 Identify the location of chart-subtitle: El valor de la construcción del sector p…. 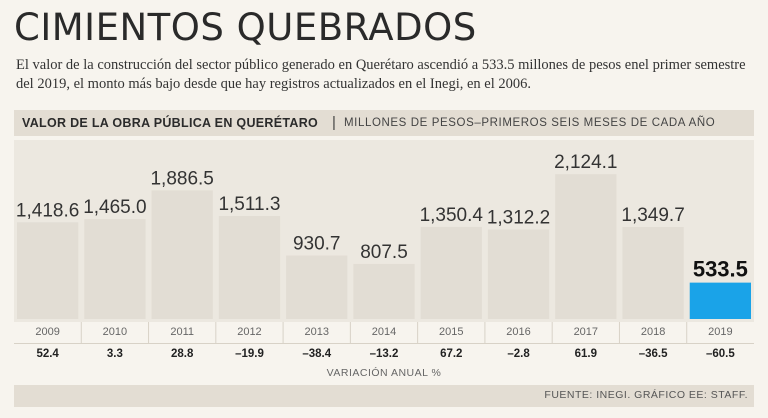
(381, 74).